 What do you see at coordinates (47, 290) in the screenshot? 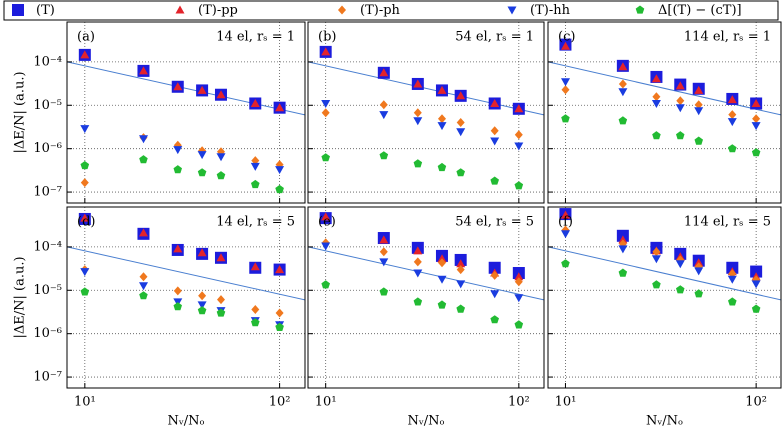
I see `y-tick-label: 10⁻⁵` at bounding box center [47, 290].